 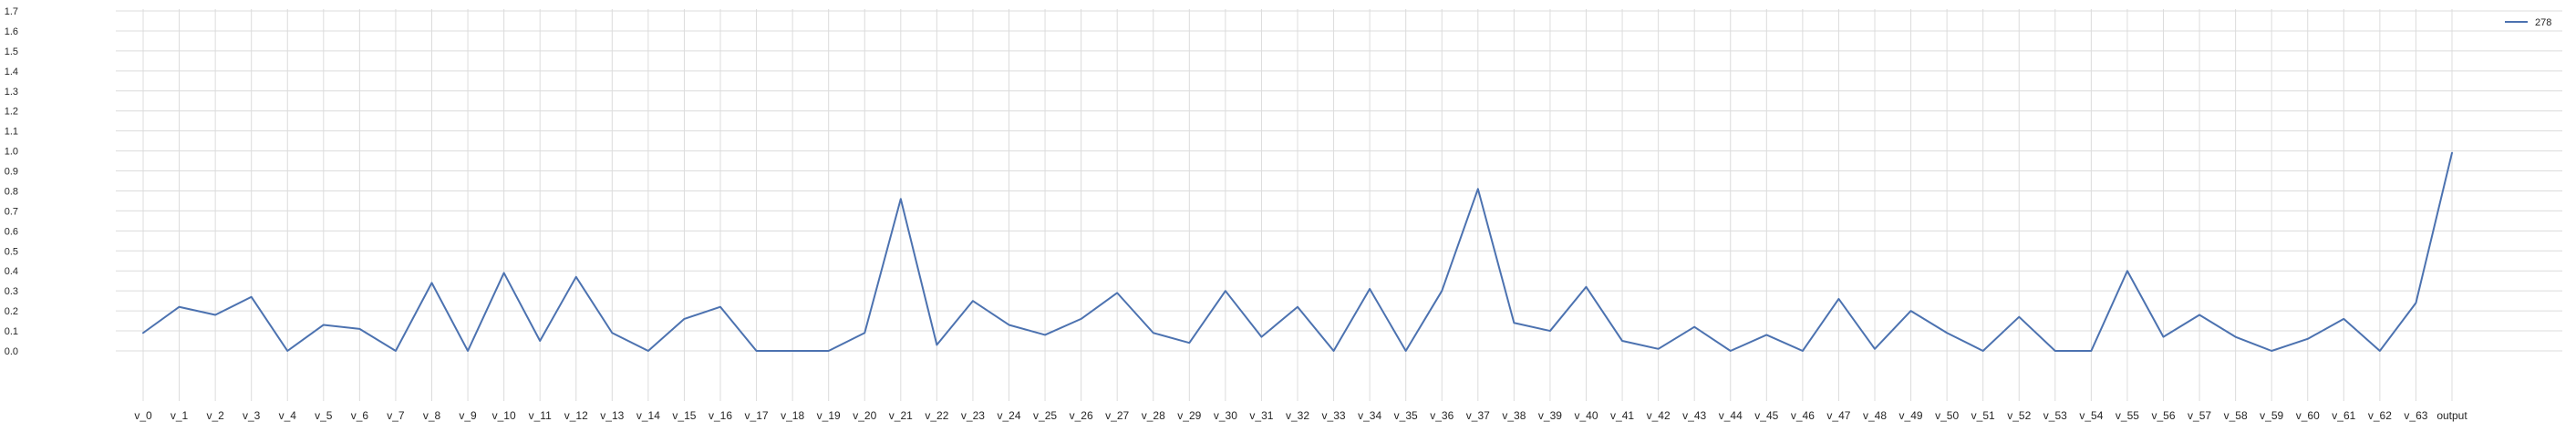 I want to click on x-tick-label: v_32, so click(x=1297, y=415).